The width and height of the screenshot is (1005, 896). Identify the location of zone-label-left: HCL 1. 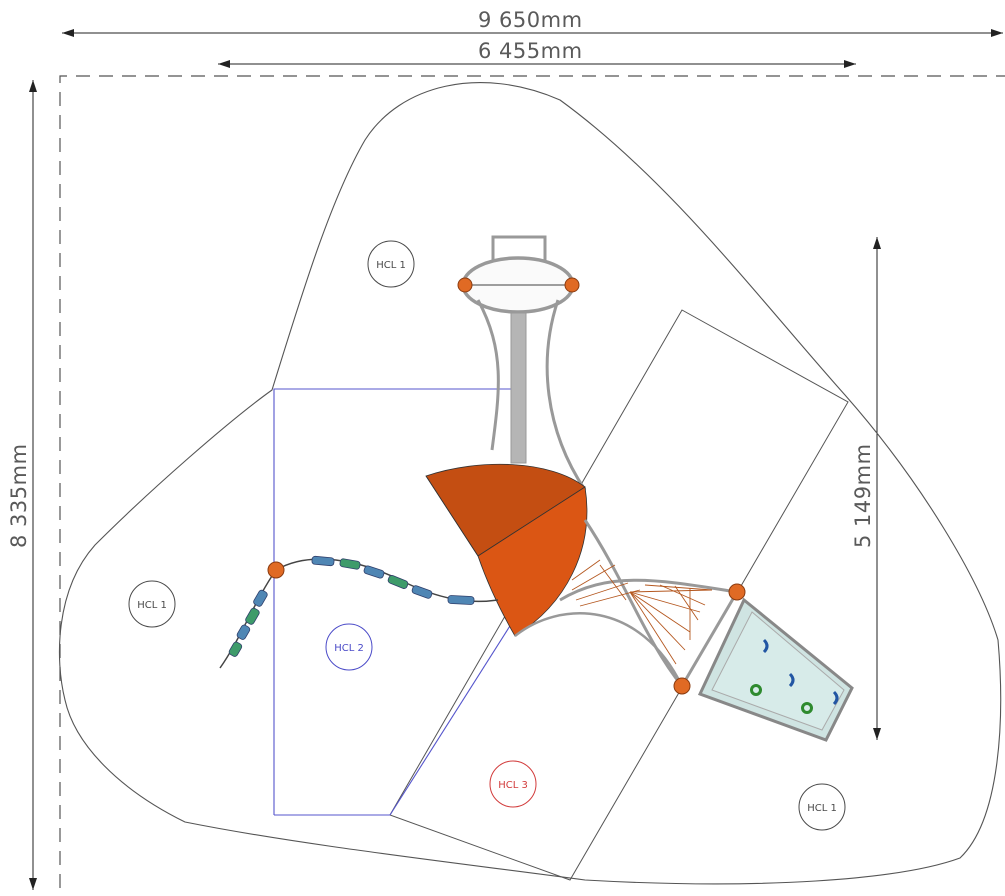
(152, 604).